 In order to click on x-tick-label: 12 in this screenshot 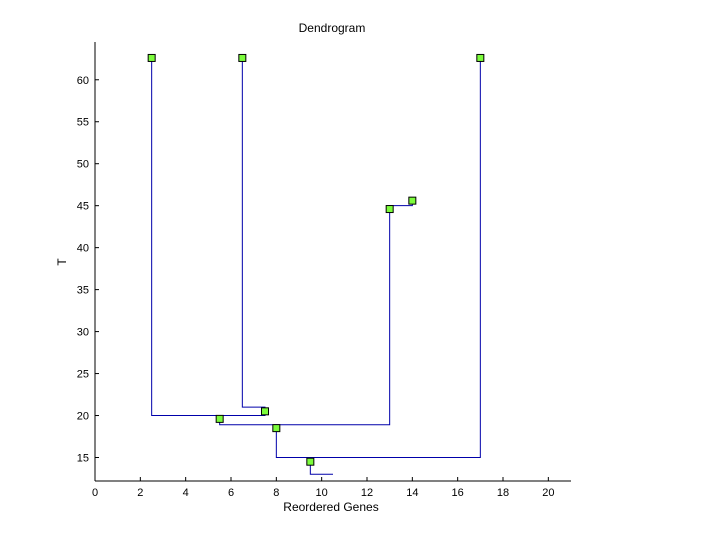, I will do `click(367, 493)`.